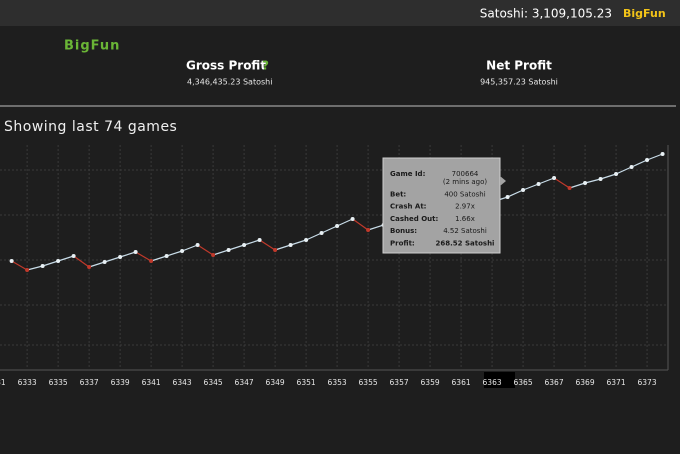 The height and width of the screenshot is (454, 680). What do you see at coordinates (408, 207) in the screenshot?
I see `tooltip-label: Crash At:` at bounding box center [408, 207].